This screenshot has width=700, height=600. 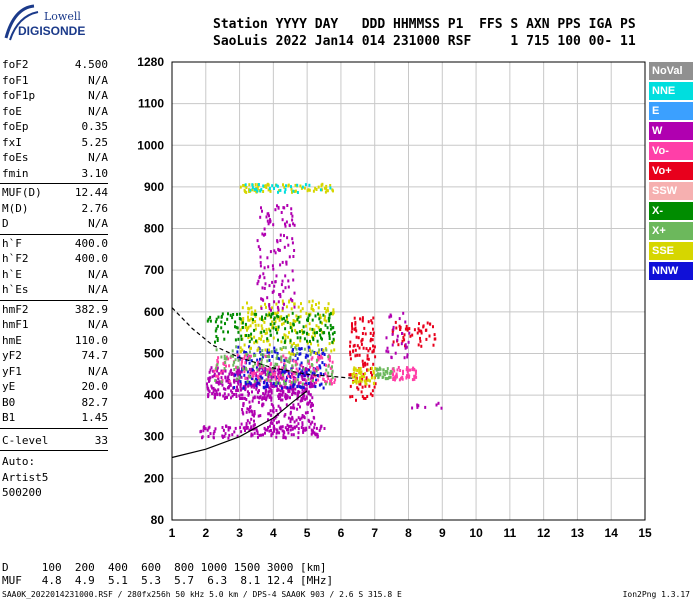 What do you see at coordinates (25, 477) in the screenshot?
I see `autoscale-artist: Artist5` at bounding box center [25, 477].